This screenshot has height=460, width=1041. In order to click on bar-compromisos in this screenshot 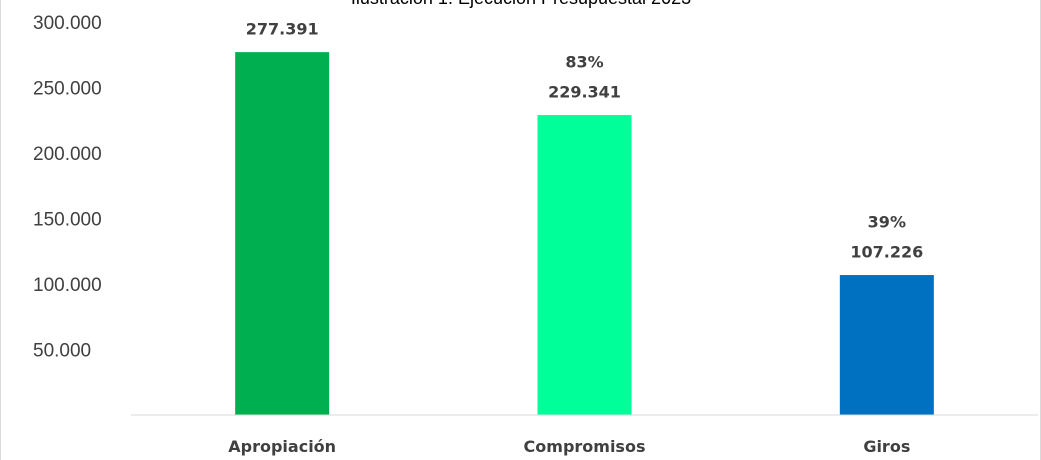, I will do `click(584, 265)`.